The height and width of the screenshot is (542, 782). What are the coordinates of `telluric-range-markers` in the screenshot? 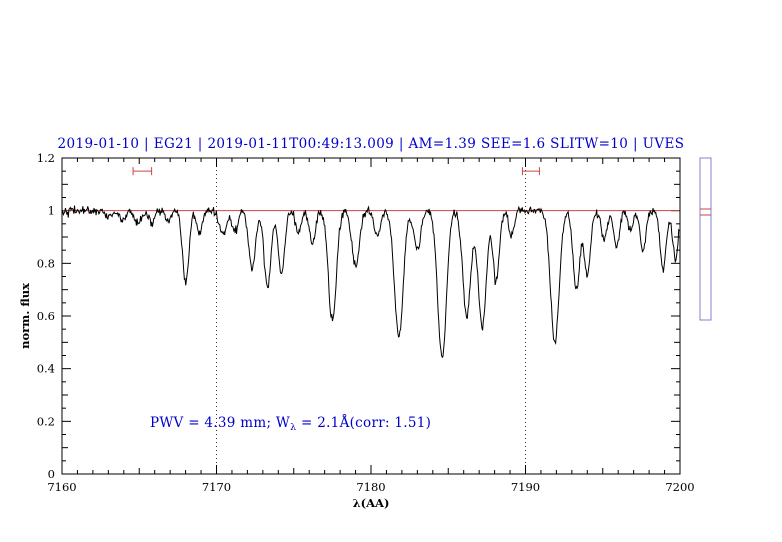 It's located at (336, 171).